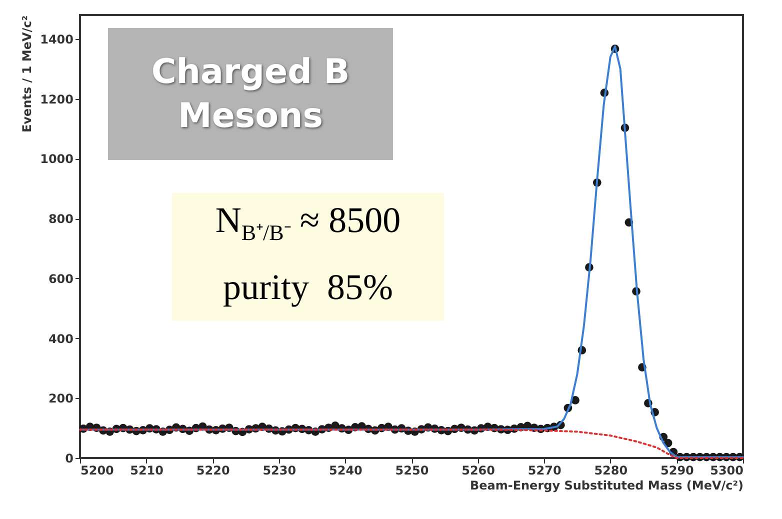  I want to click on x-tick-label: 5300, so click(727, 471).